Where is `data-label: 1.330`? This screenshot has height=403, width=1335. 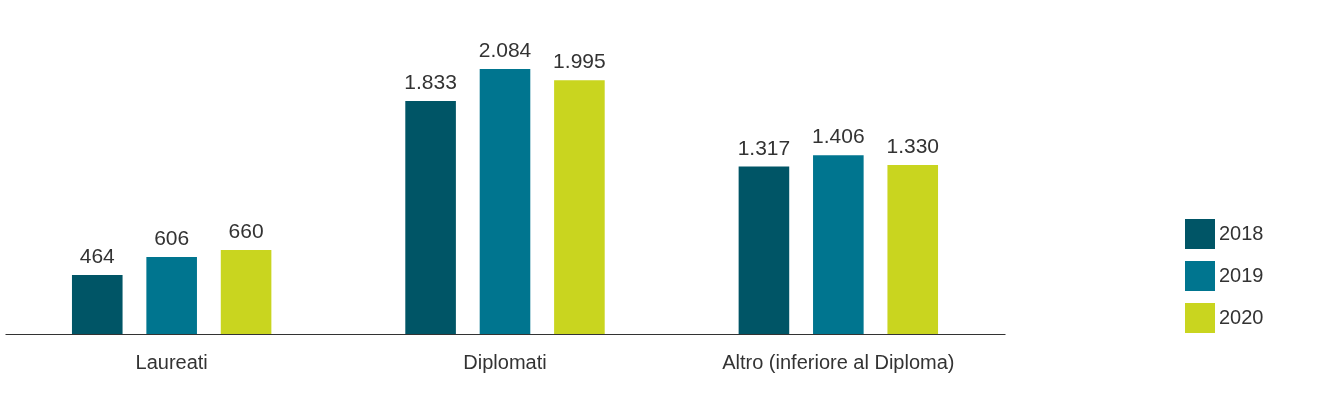
data-label: 1.330 is located at coordinates (913, 145).